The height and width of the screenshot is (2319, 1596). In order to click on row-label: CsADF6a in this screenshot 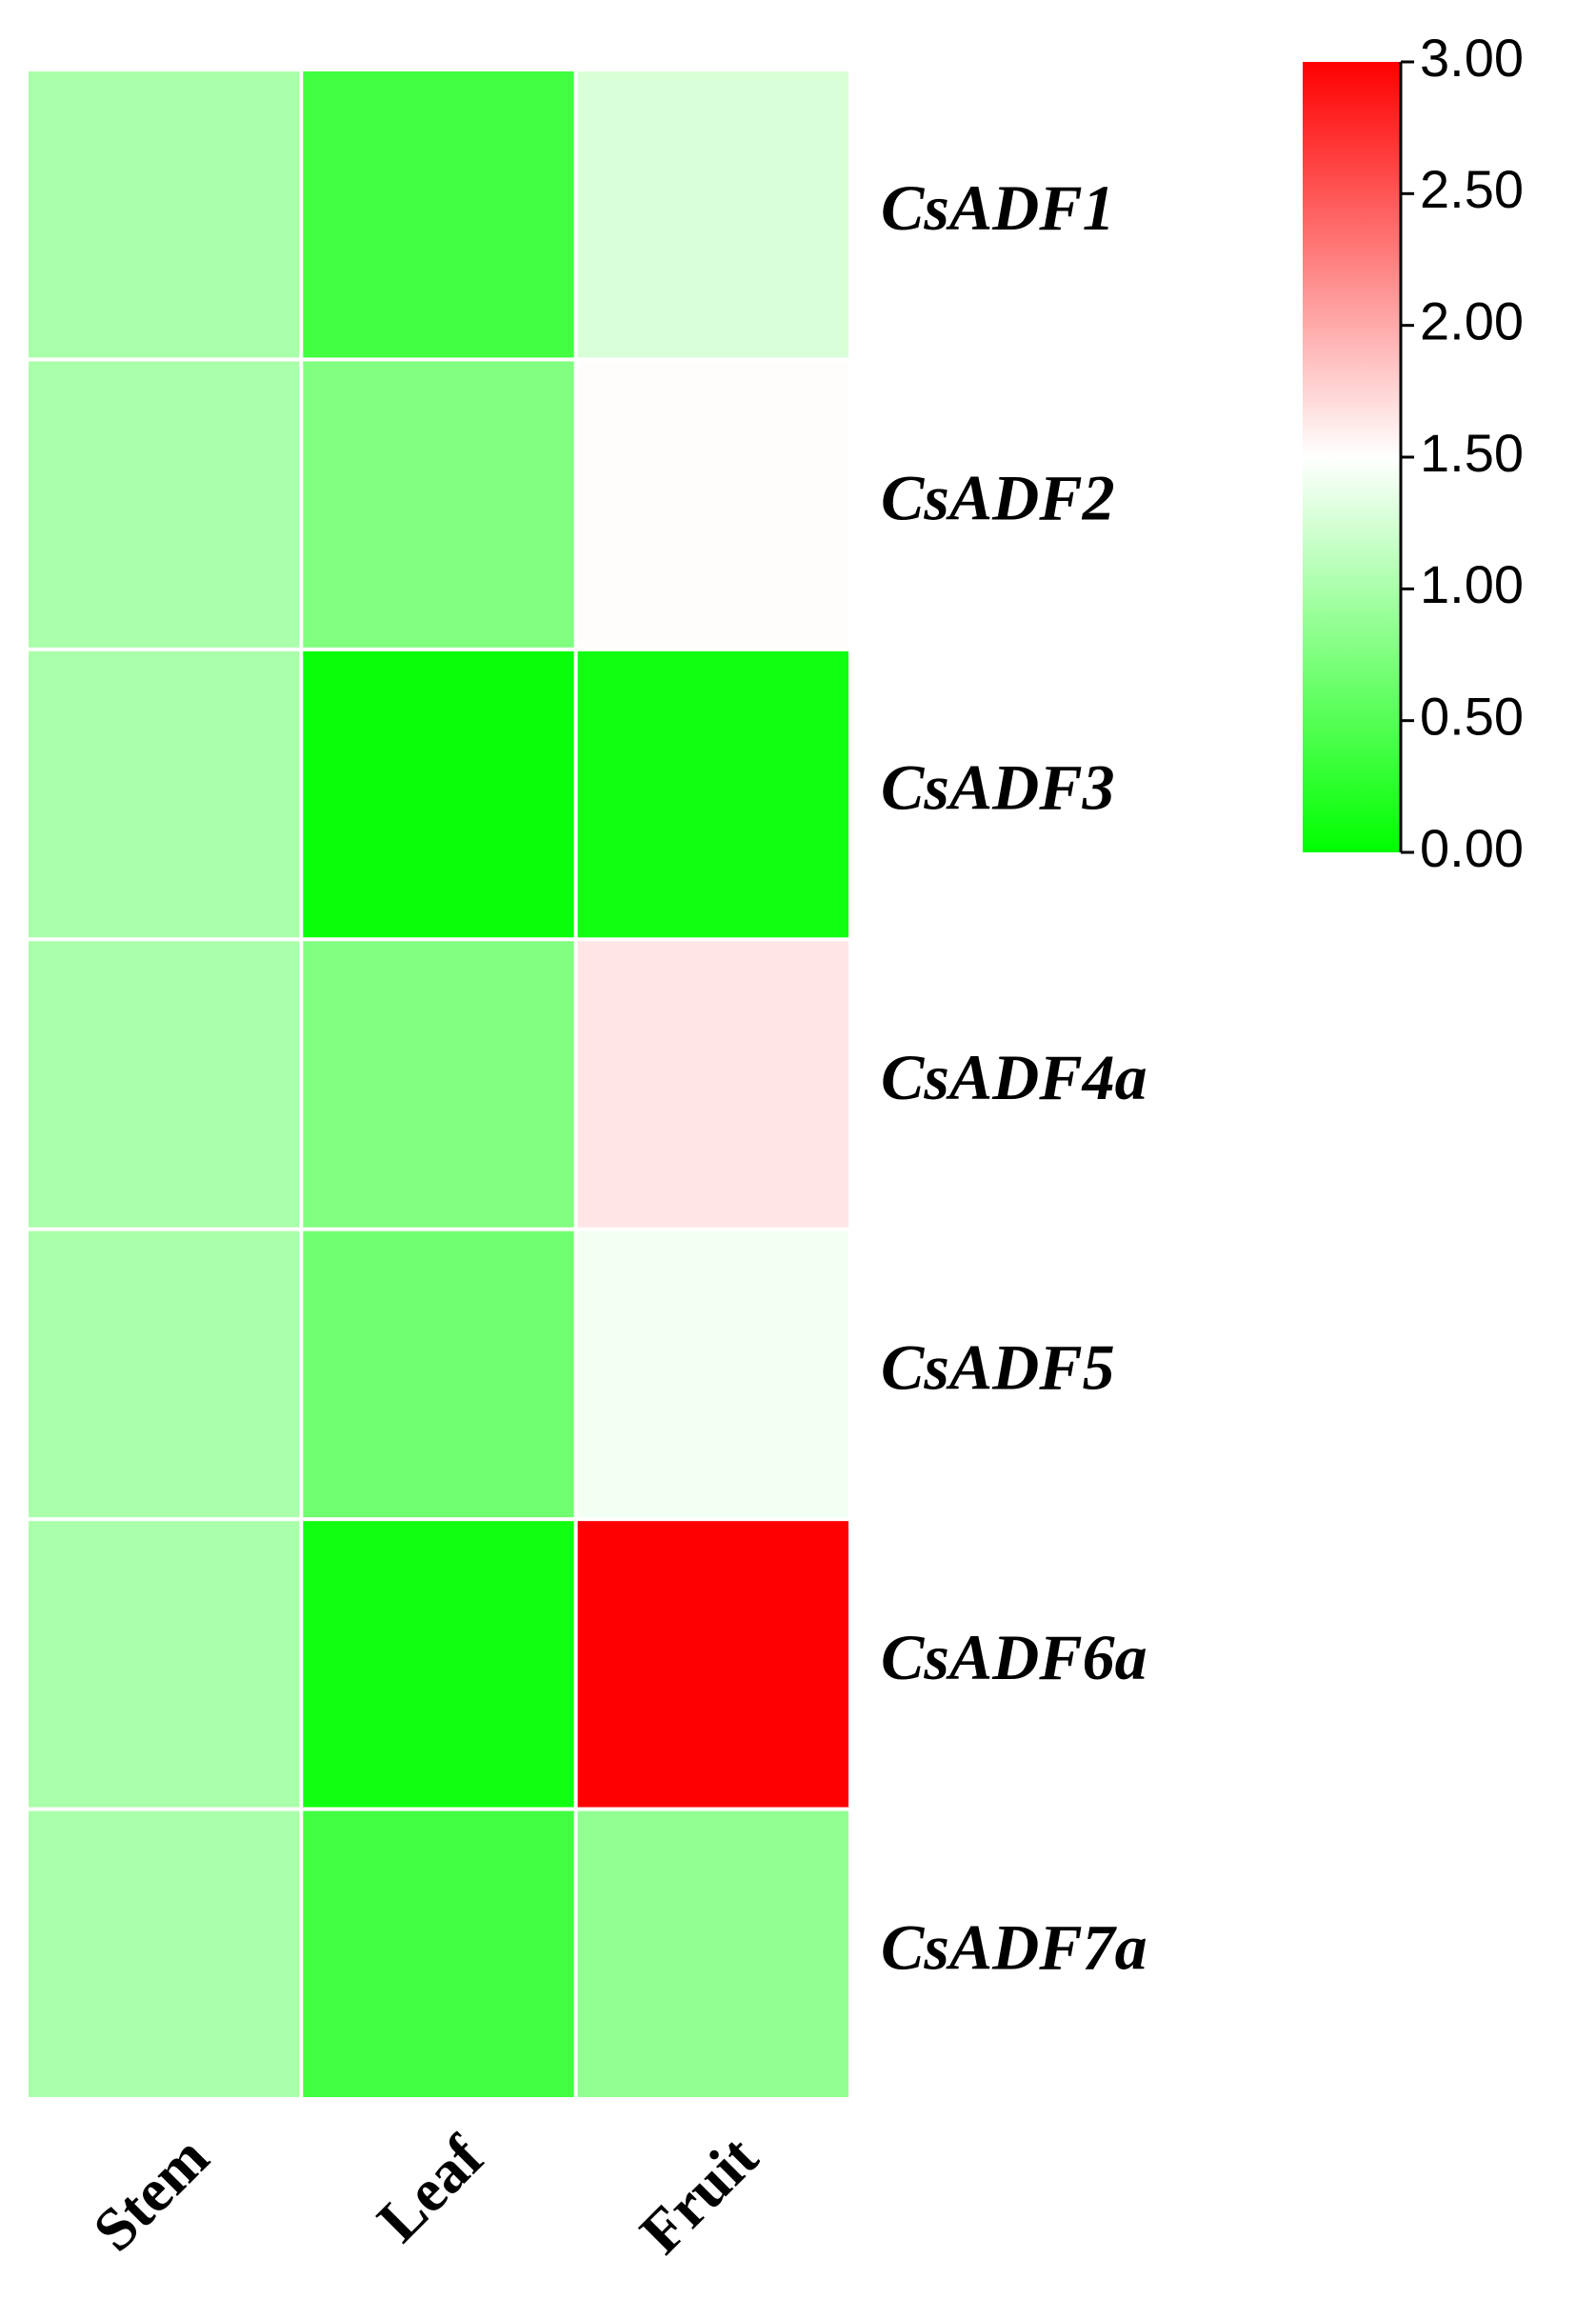, I will do `click(1014, 1657)`.